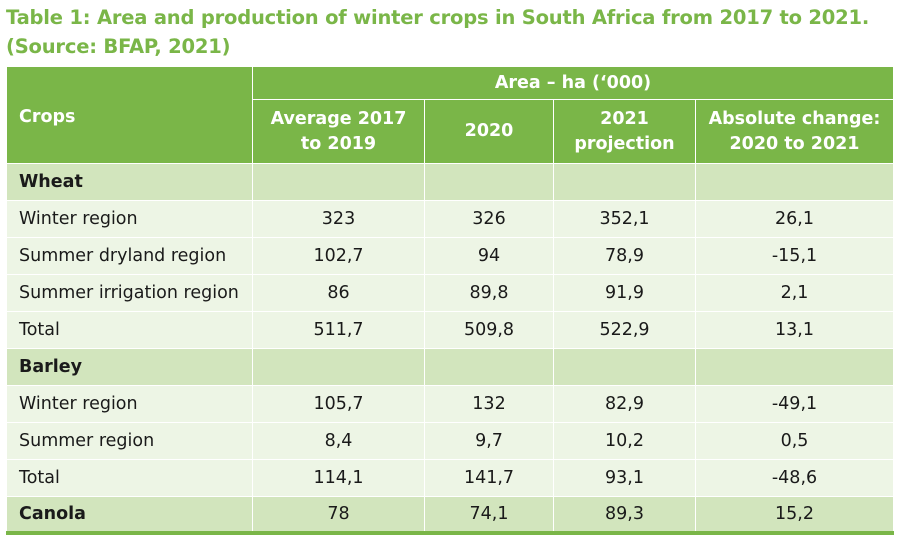 This screenshot has height=545, width=897. Describe the element at coordinates (794, 131) in the screenshot. I see `change-column-header: Absolute change: 2020 to 2021` at that location.